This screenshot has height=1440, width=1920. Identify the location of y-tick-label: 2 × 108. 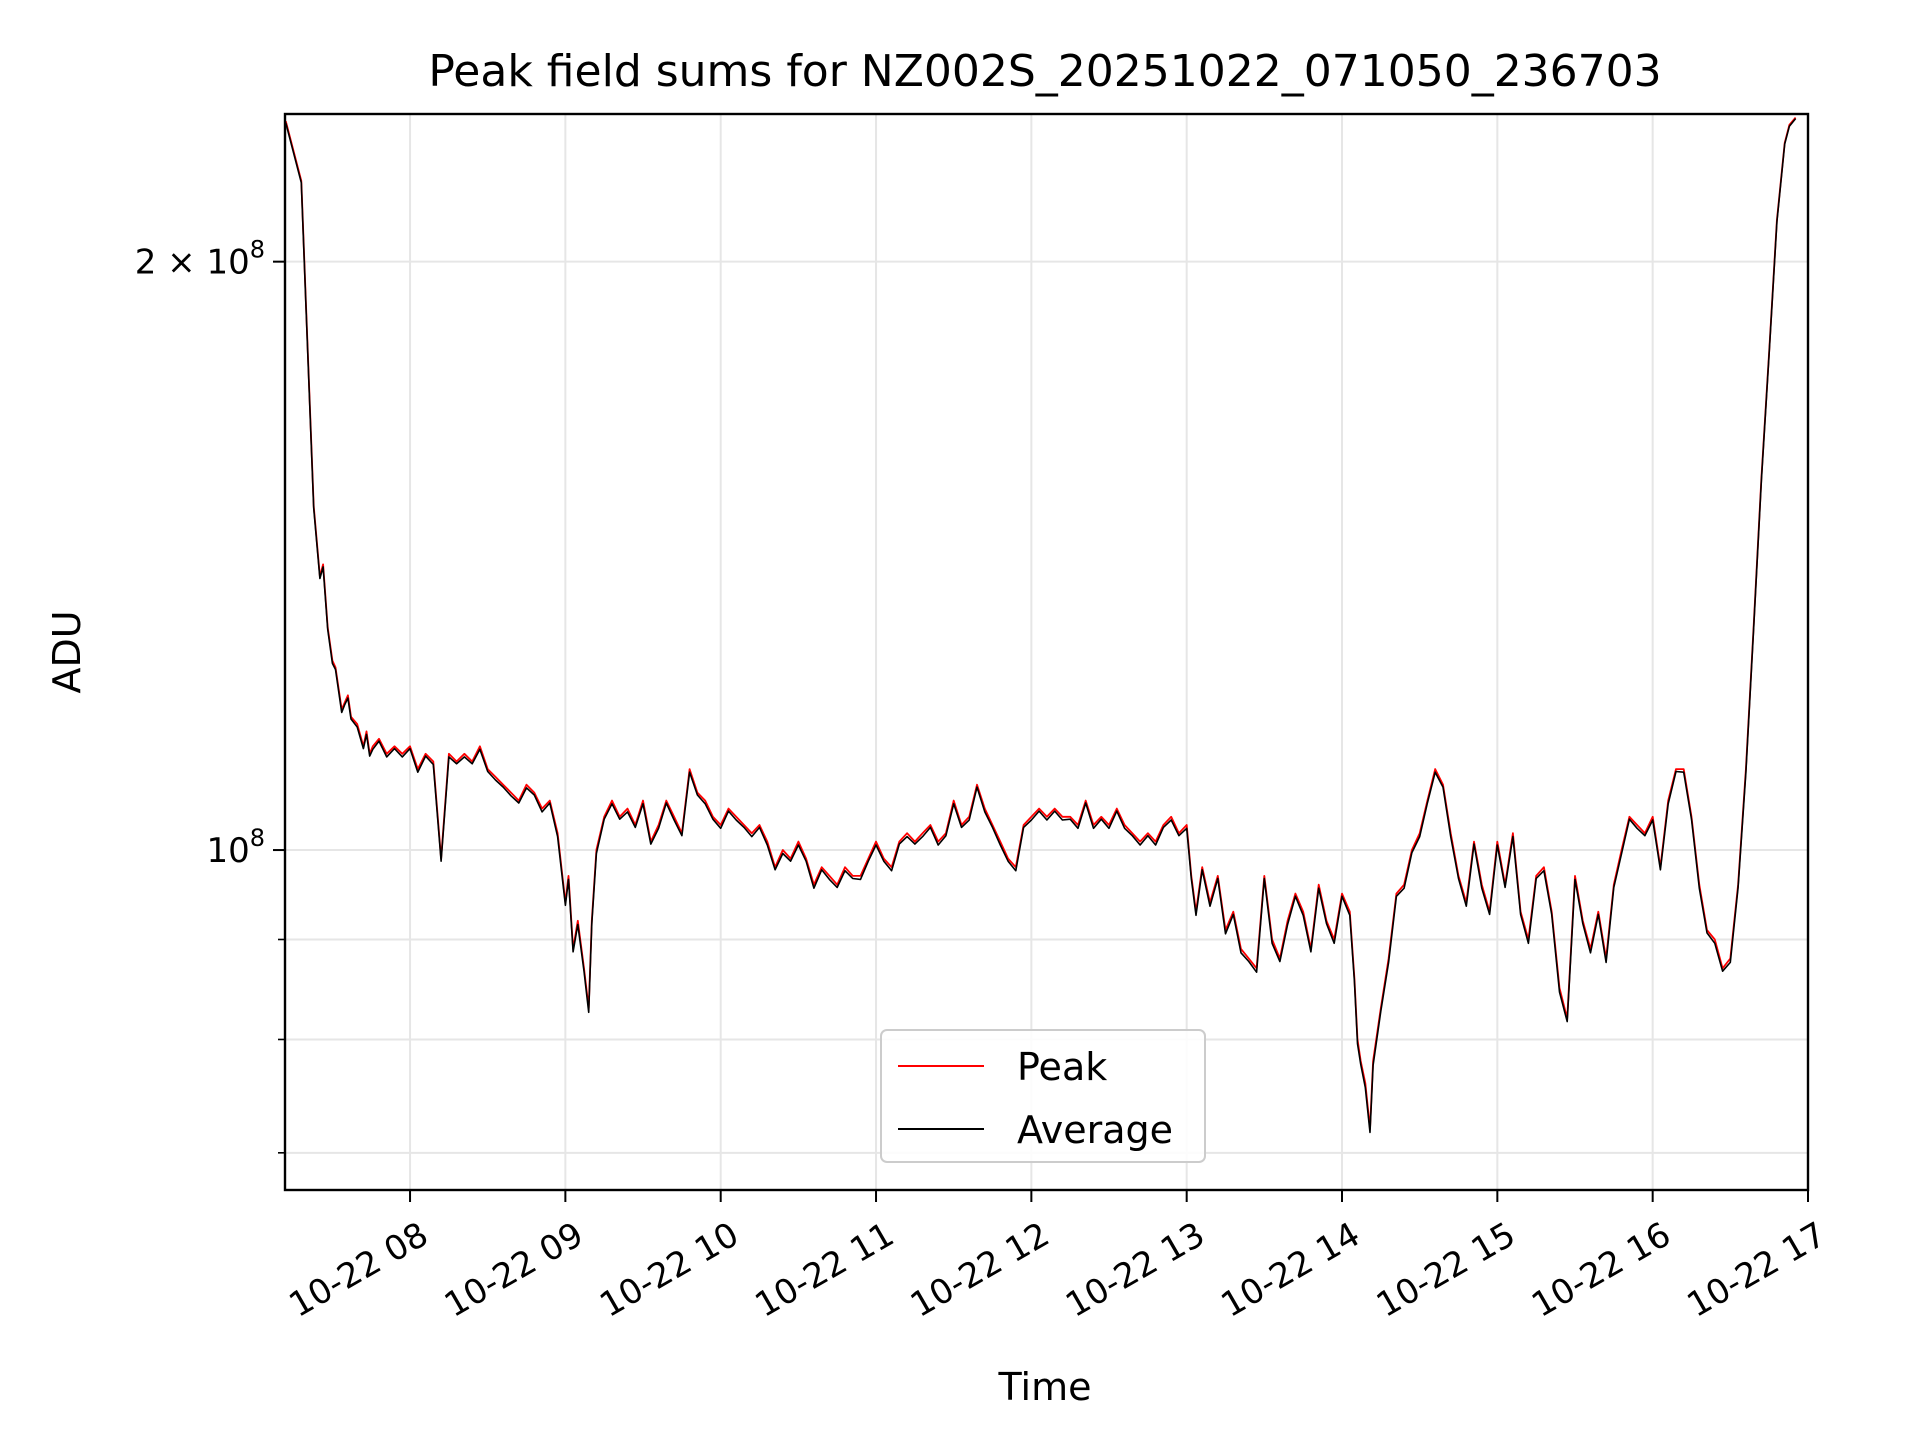
(200, 259).